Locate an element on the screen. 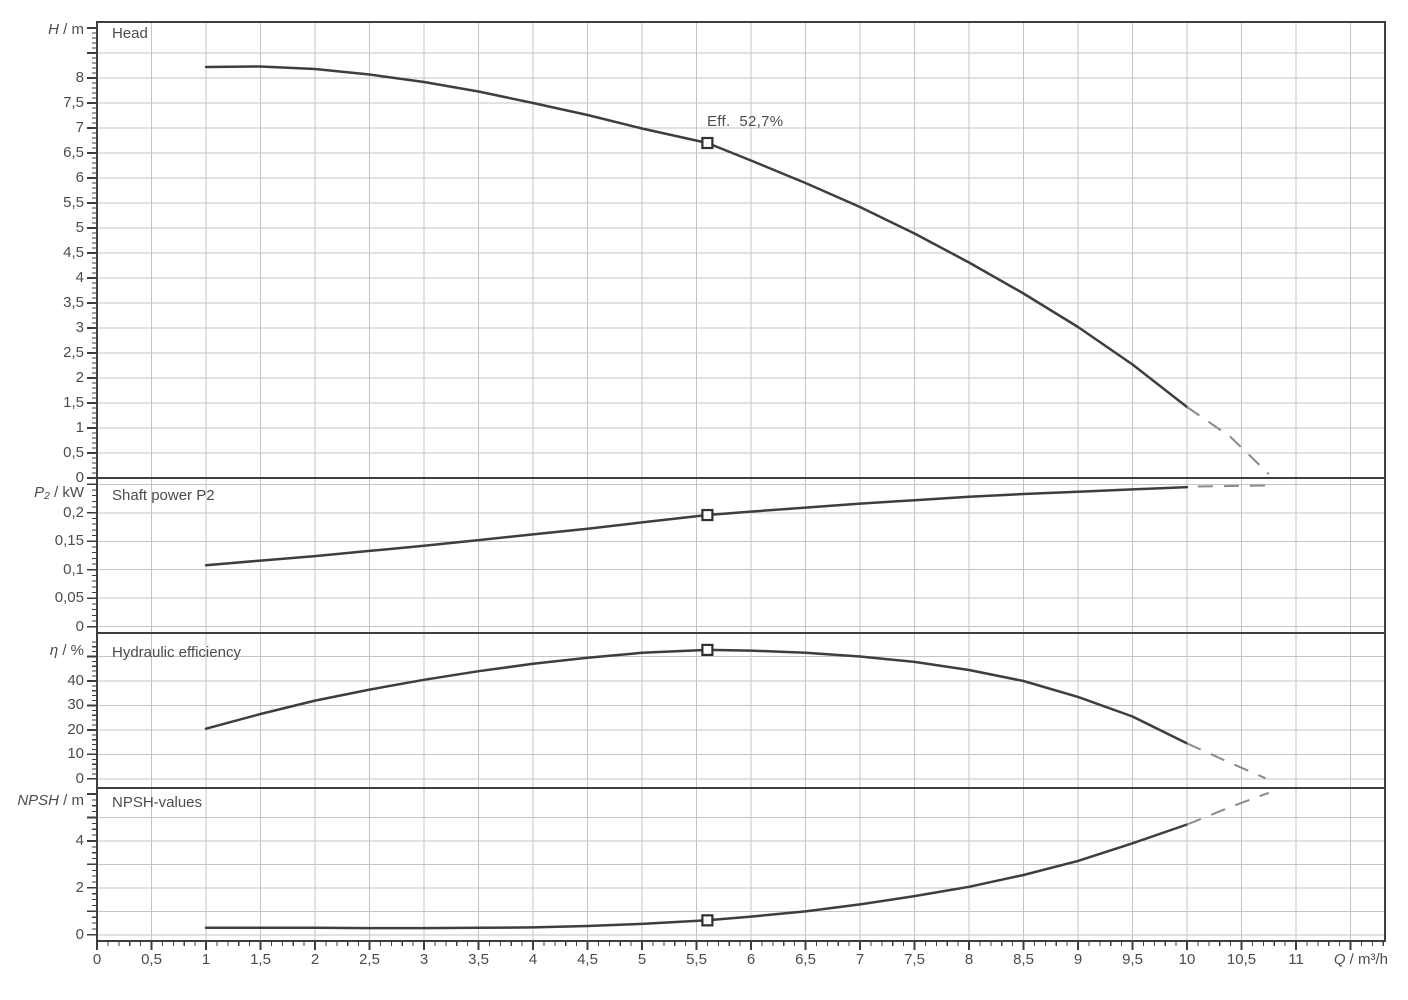 The width and height of the screenshot is (1408, 1000). x-tick-label: 5,5 is located at coordinates (696, 959).